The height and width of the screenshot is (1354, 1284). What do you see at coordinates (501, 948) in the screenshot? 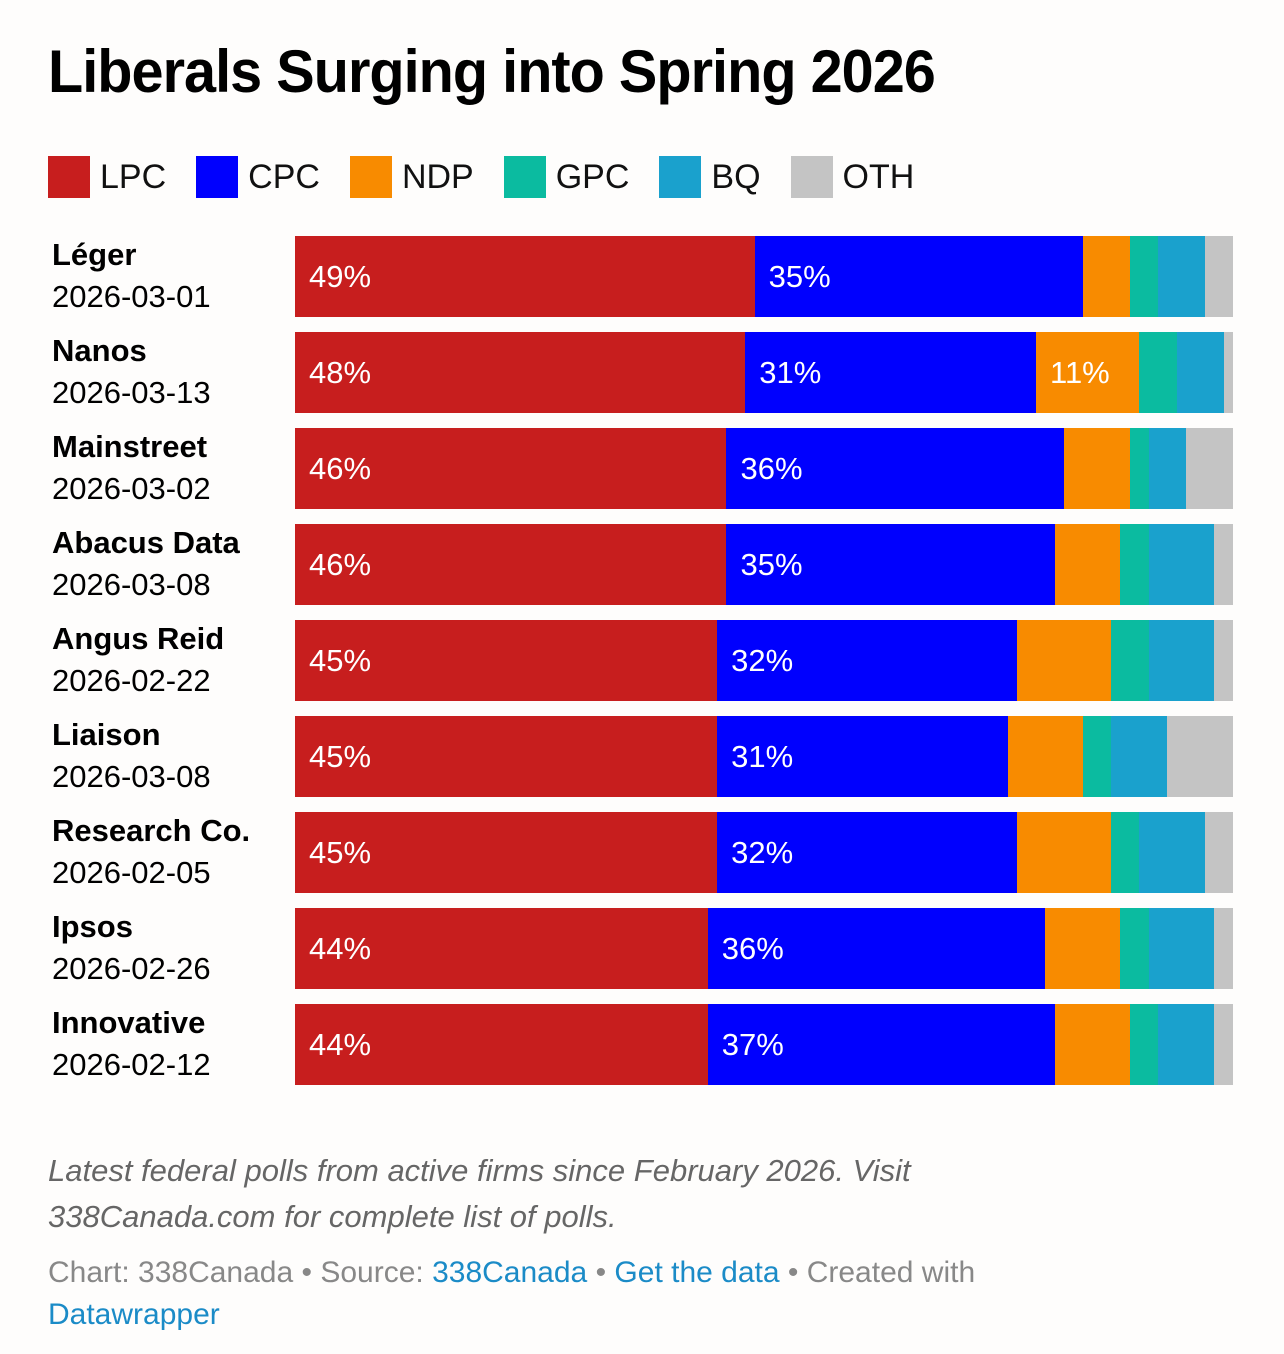
I see `bar-segment-lpc: 44%` at bounding box center [501, 948].